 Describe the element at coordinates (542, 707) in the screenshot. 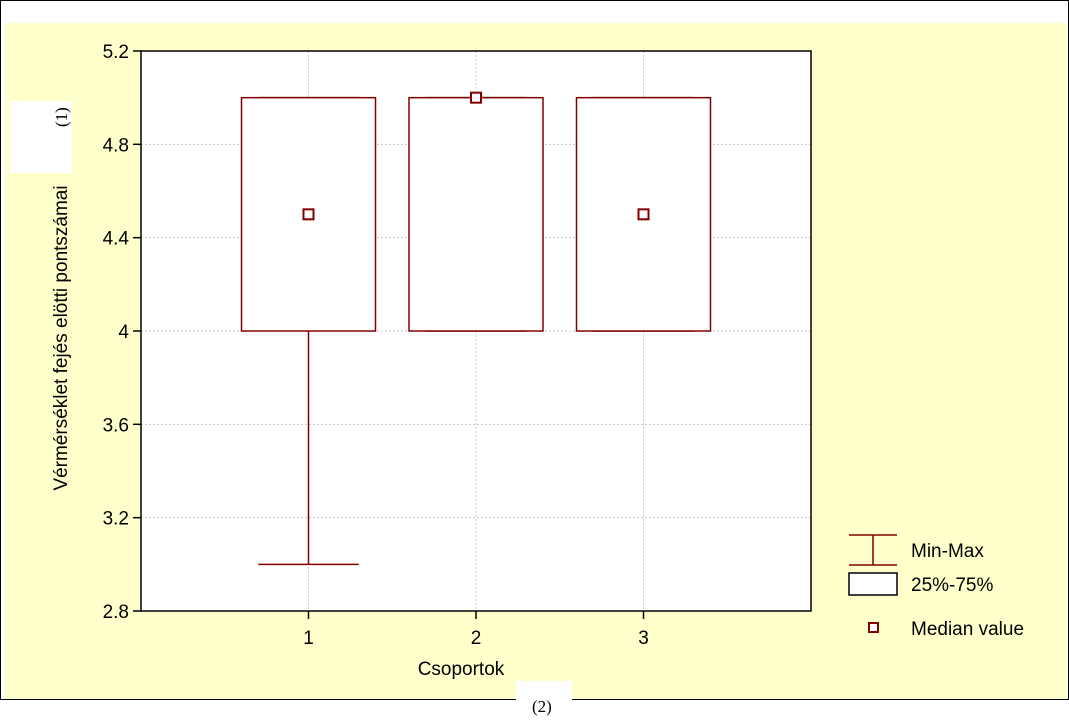

I see `x-axis-note-text: (2)` at that location.